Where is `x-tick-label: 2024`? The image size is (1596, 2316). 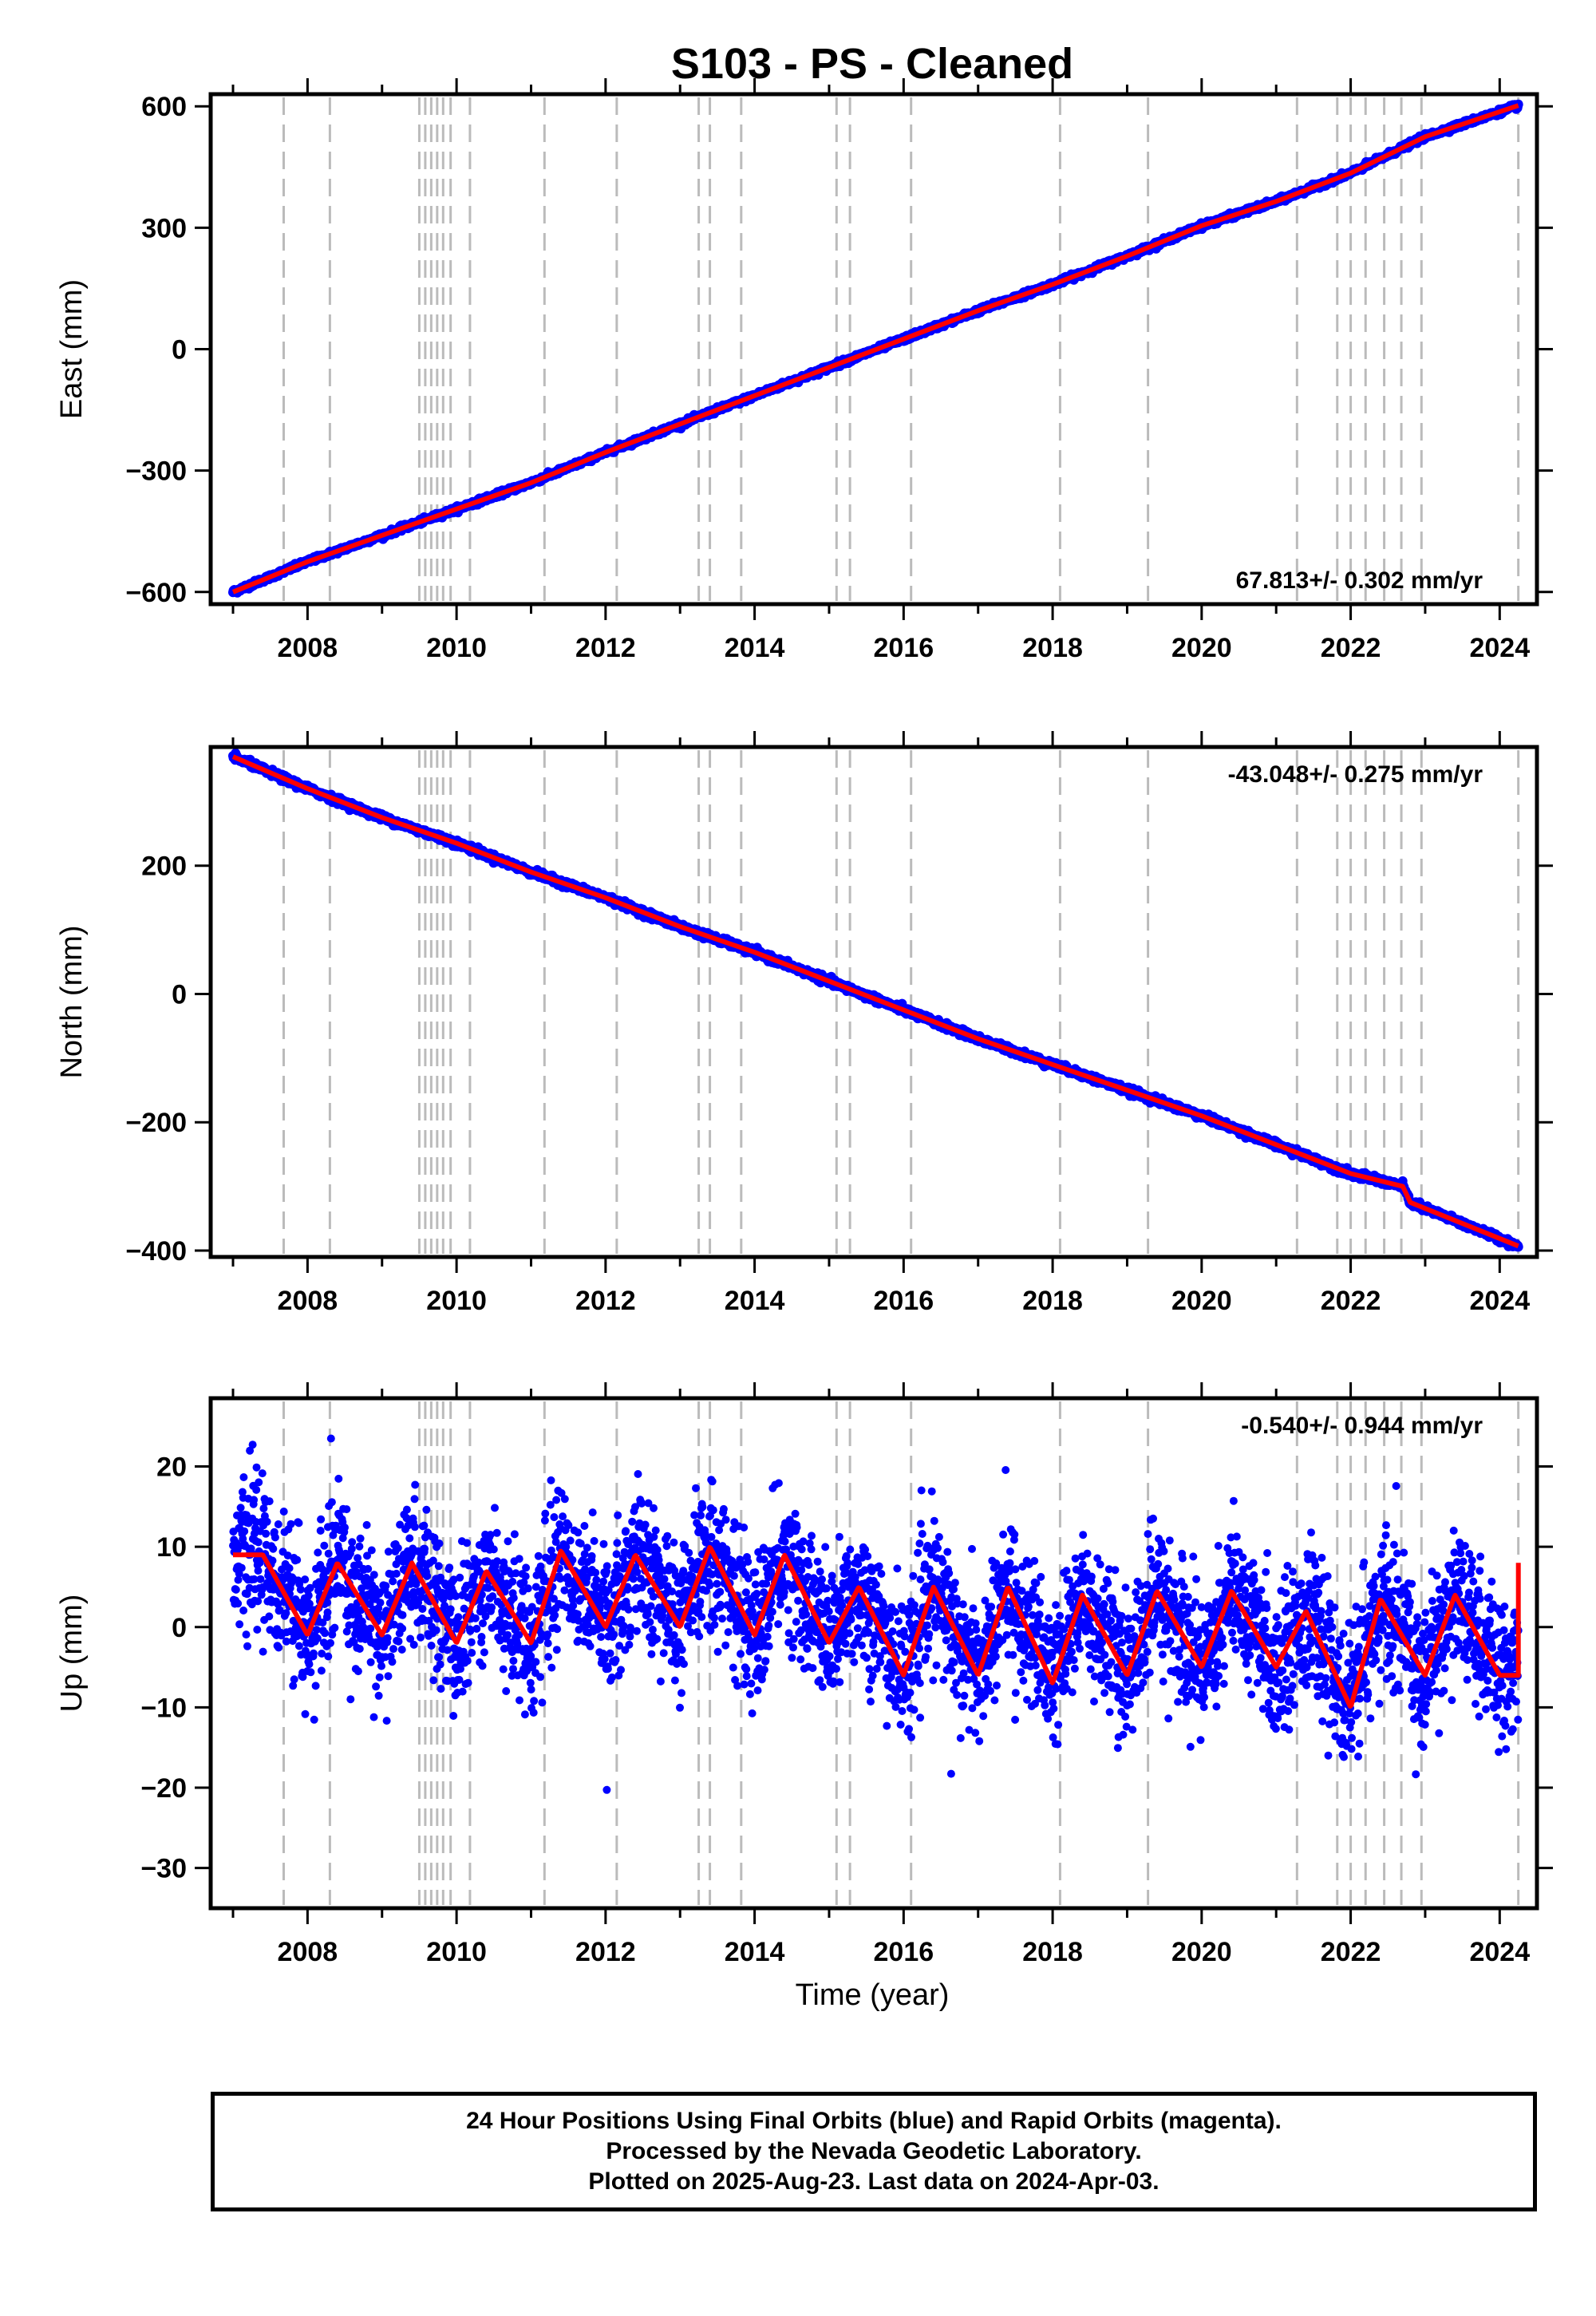 x-tick-label: 2024 is located at coordinates (1499, 648).